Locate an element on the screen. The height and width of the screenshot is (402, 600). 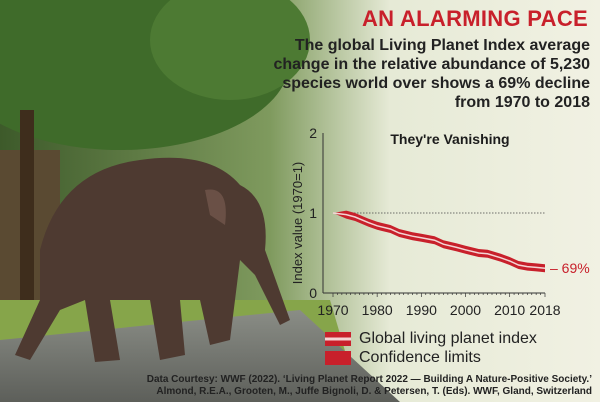
legend-label: Global living planet index is located at coordinates (448, 338).